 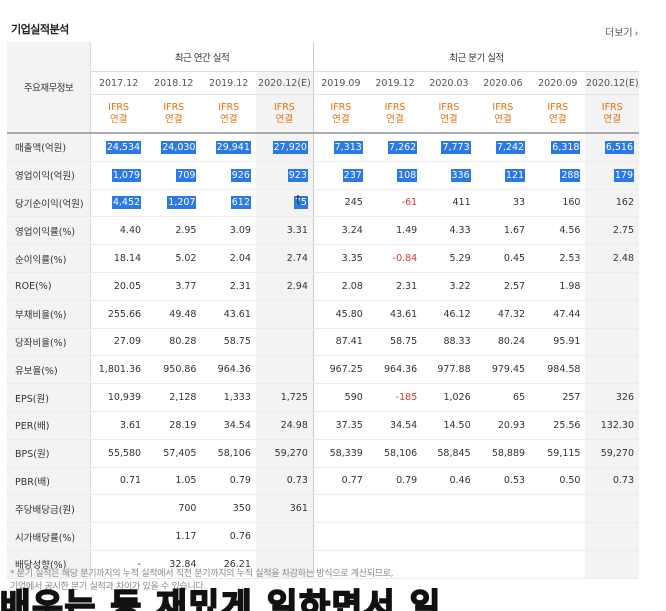 I want to click on cell-value: 108, so click(x=407, y=175).